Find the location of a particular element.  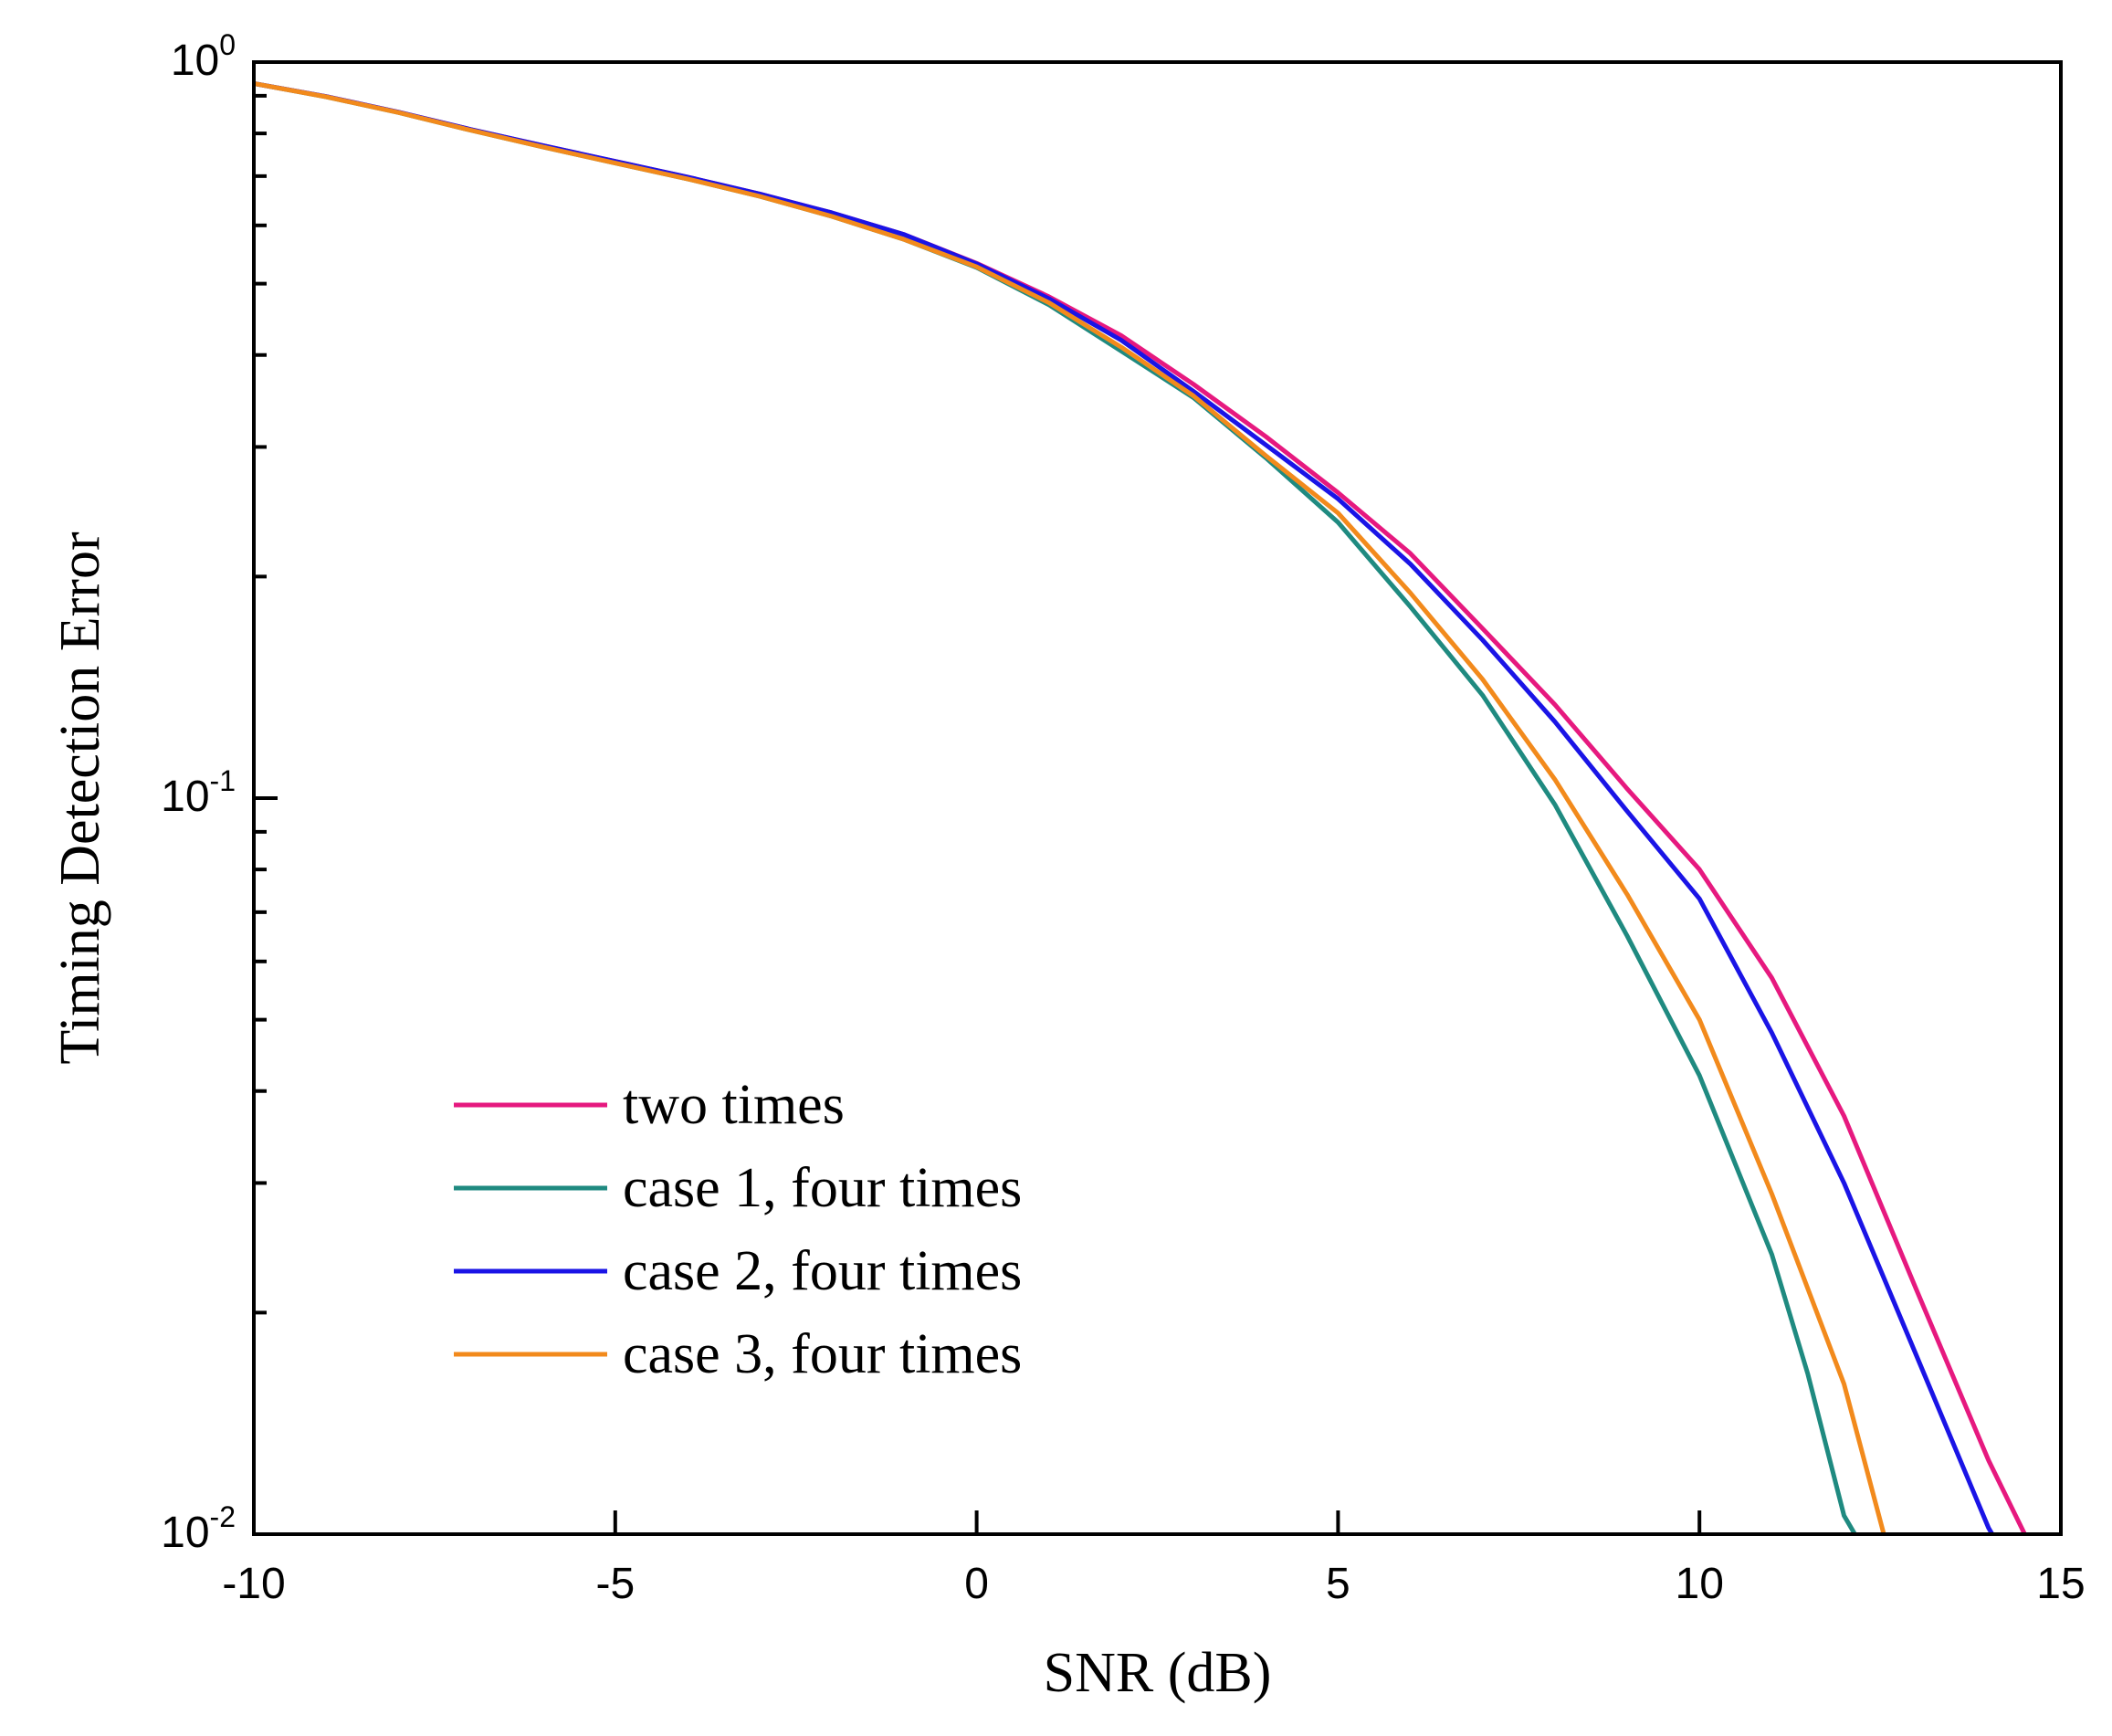

x-tick-label: 5 is located at coordinates (1338, 1584).